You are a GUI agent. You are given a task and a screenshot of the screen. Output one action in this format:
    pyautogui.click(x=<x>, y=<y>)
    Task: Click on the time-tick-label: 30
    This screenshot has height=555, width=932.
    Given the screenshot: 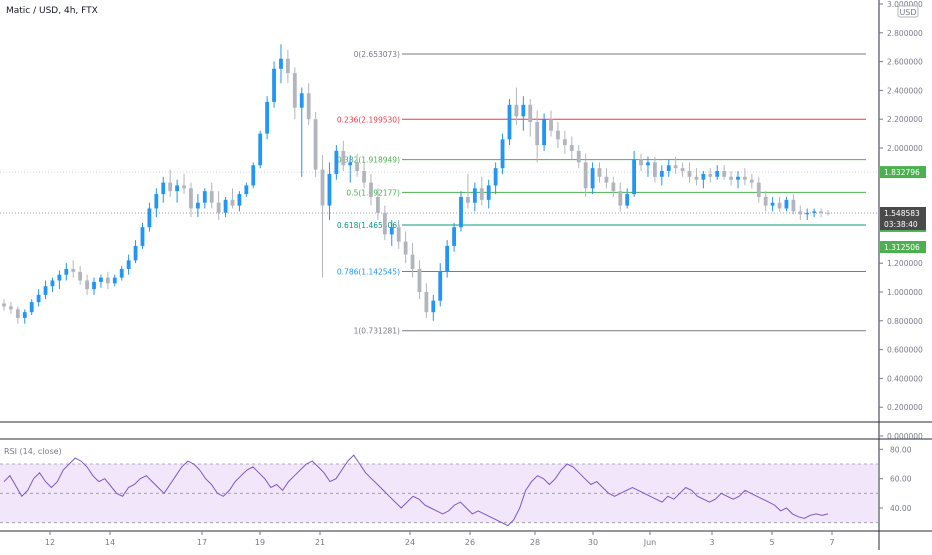 What is the action you would take?
    pyautogui.click(x=593, y=542)
    